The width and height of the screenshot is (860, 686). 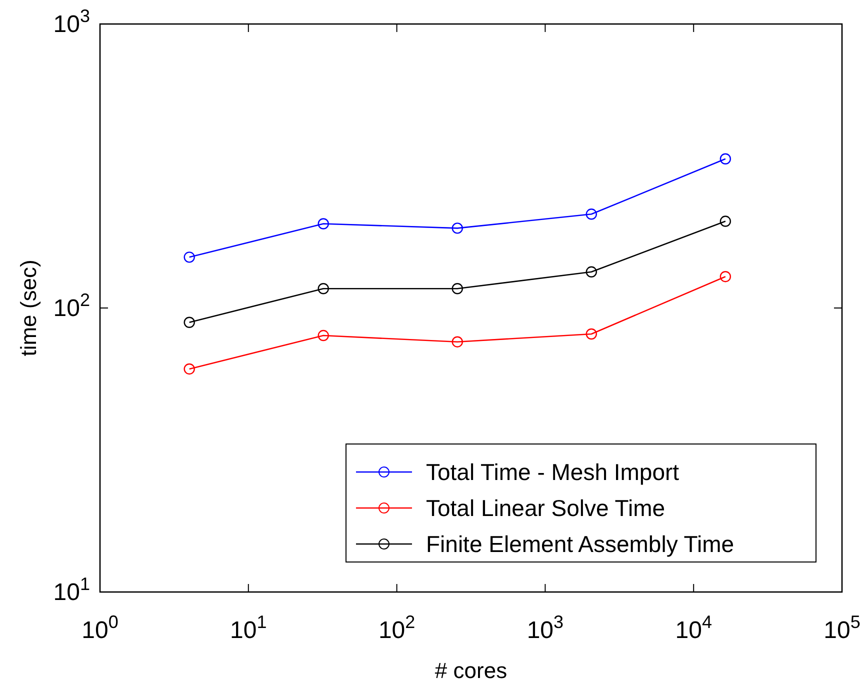 I want to click on x-tick-label: 10$^{1}$, so click(x=248, y=628).